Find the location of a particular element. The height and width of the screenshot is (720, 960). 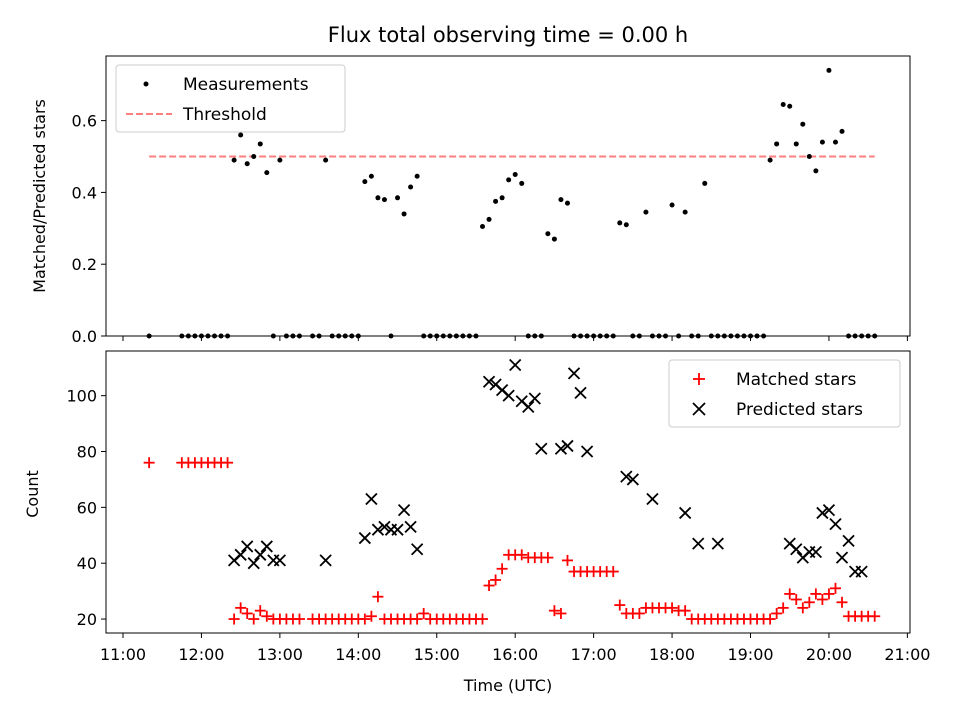

top-y-axis-label: Matched/Predicted stars is located at coordinates (39, 196).